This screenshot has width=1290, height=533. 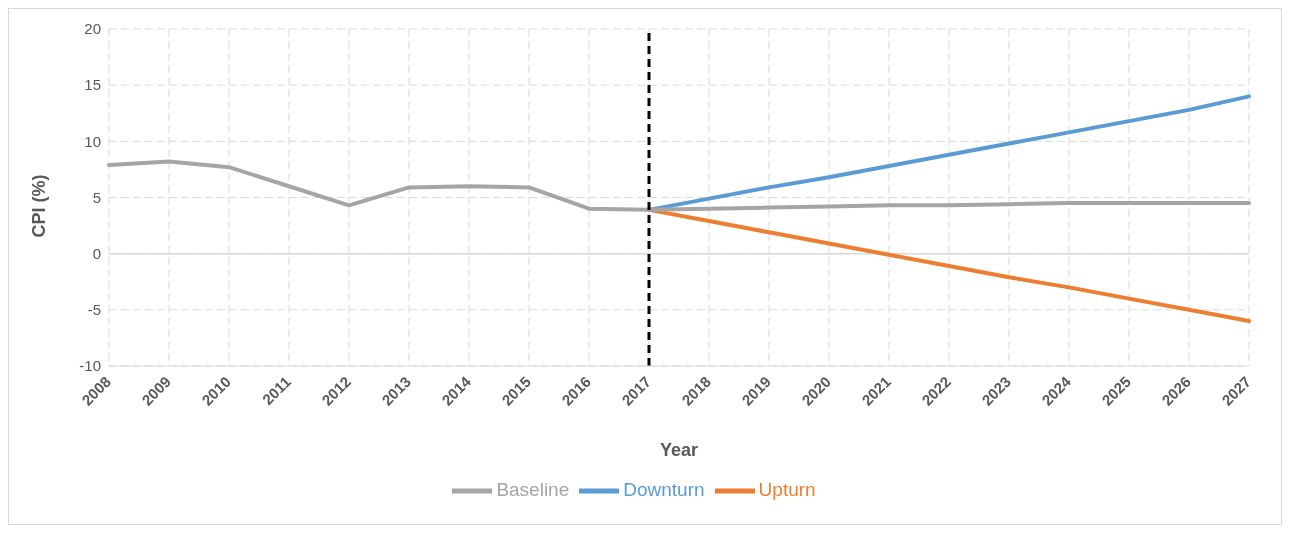 I want to click on legend-label: Baseline, so click(x=533, y=490).